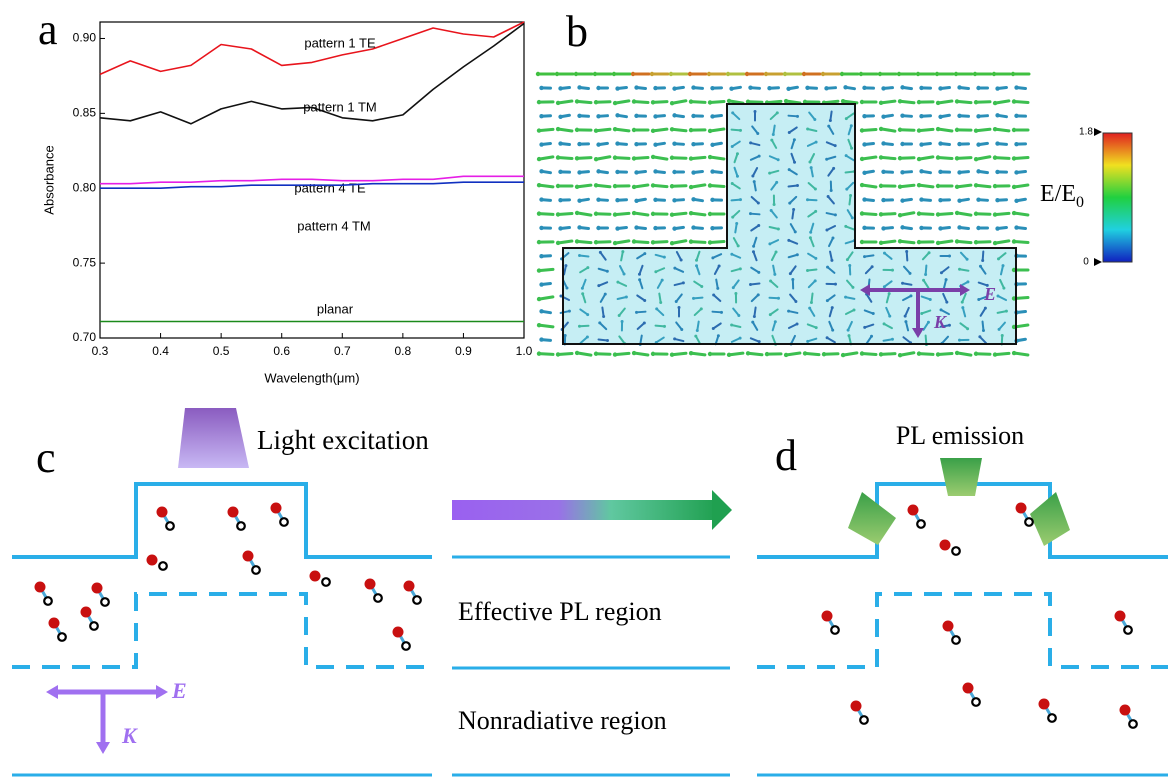 The image size is (1168, 778). What do you see at coordinates (789, 224) in the screenshot?
I see `structure-outline` at bounding box center [789, 224].